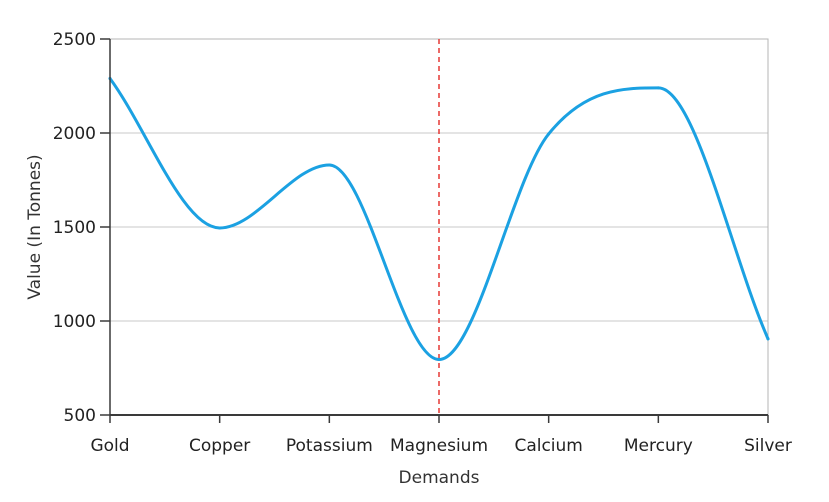  I want to click on data-point-mercury, so click(658, 88).